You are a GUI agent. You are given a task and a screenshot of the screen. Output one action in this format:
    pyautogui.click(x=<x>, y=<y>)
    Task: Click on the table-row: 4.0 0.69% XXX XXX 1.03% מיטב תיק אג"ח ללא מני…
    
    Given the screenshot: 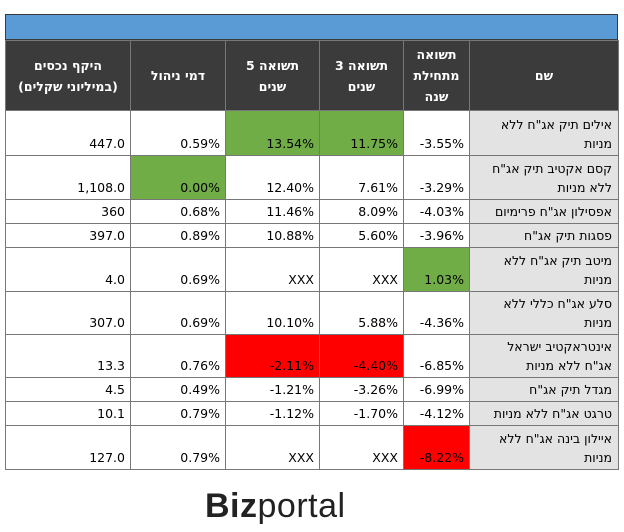 What is the action you would take?
    pyautogui.click(x=312, y=269)
    